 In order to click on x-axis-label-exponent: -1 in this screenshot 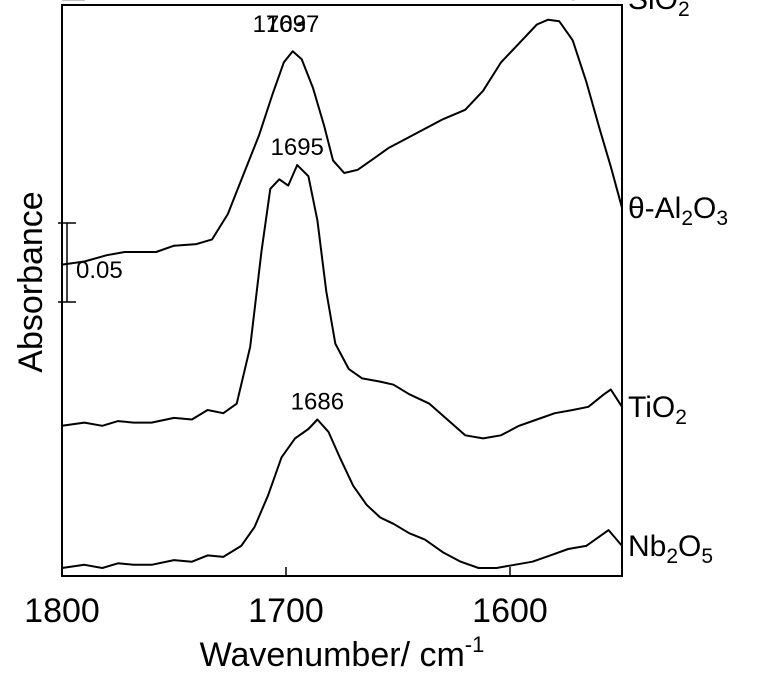, I will do `click(475, 644)`.